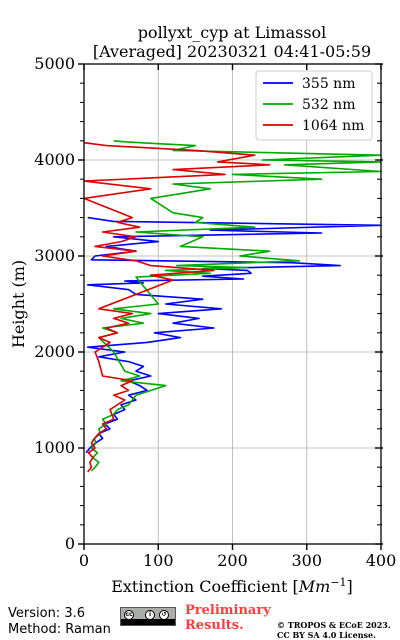 The image size is (400, 640). Describe the element at coordinates (59, 629) in the screenshot. I see `method-label: Method: Raman` at that location.